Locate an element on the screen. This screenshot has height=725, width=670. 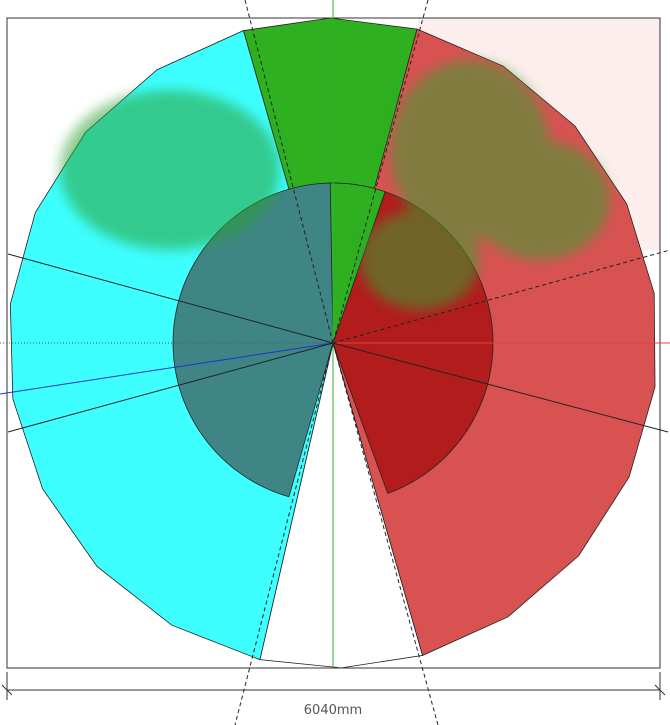
blue-axis is located at coordinates (167, 368).